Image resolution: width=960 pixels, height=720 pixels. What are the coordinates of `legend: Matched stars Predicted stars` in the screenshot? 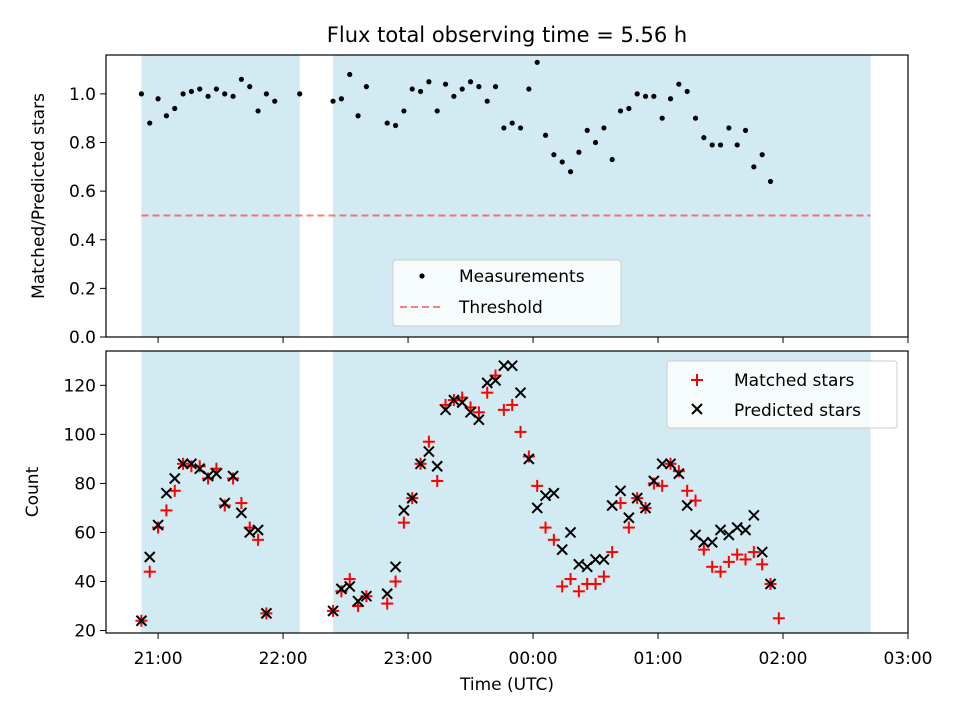 It's located at (782, 394).